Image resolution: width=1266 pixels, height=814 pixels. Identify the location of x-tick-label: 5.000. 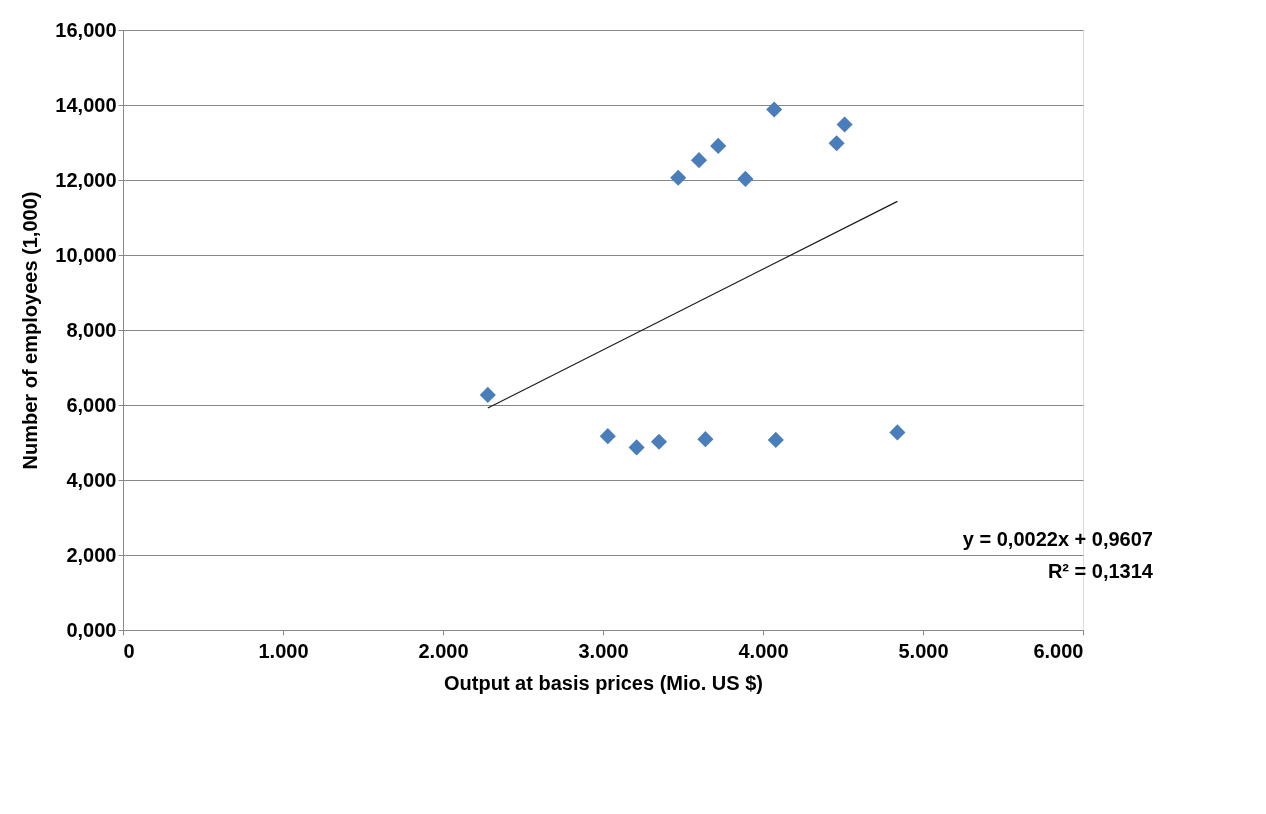
(923, 650).